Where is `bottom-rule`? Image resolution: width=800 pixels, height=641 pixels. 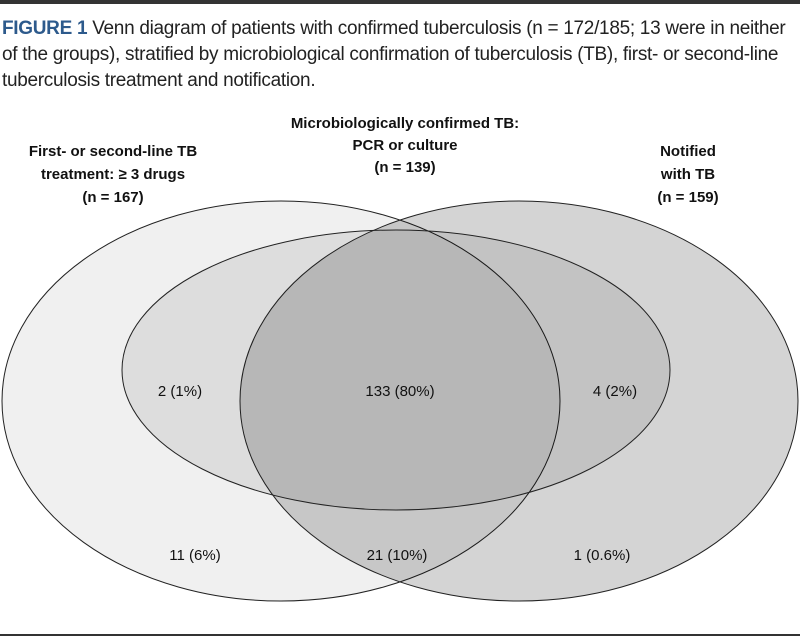
bottom-rule is located at coordinates (400, 635).